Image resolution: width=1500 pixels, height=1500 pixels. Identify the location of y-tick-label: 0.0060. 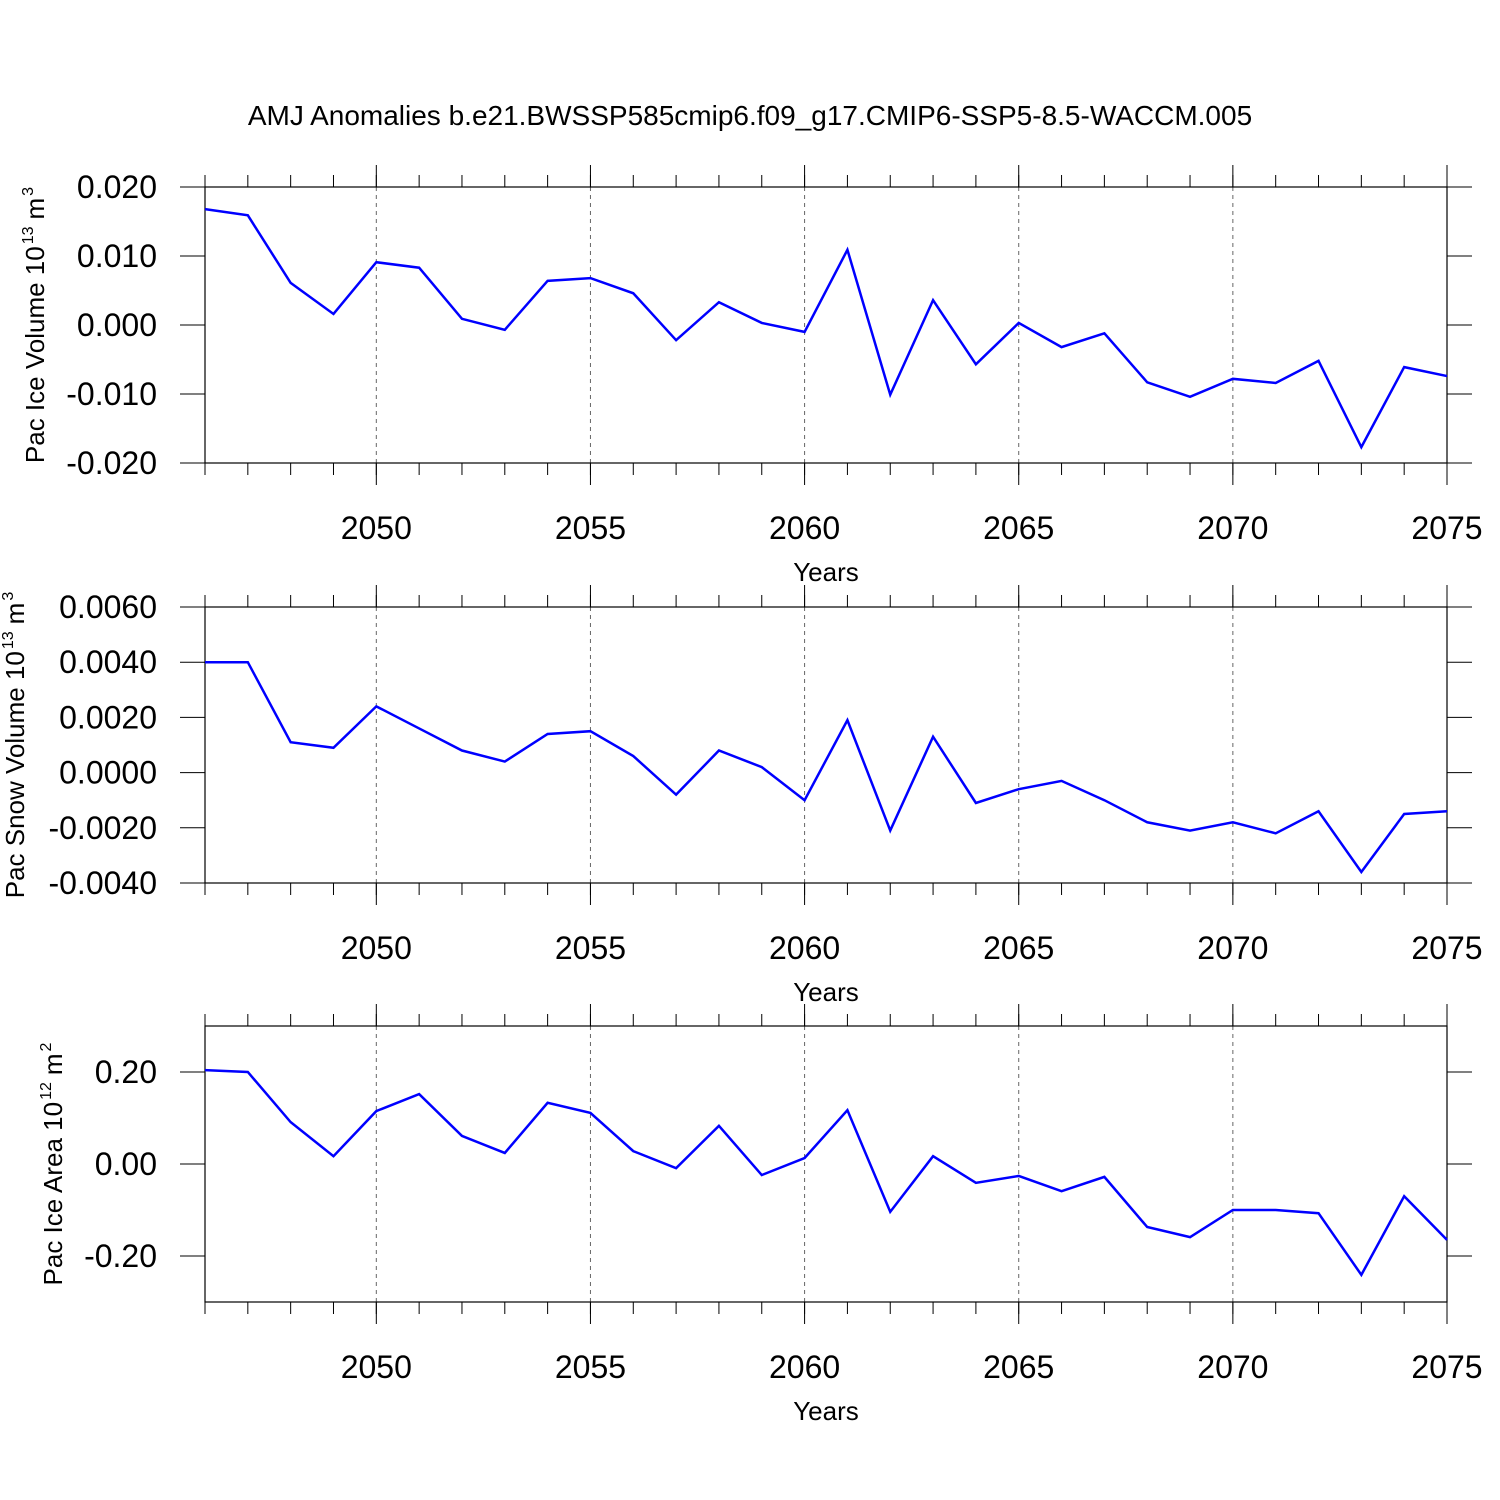
(108, 607).